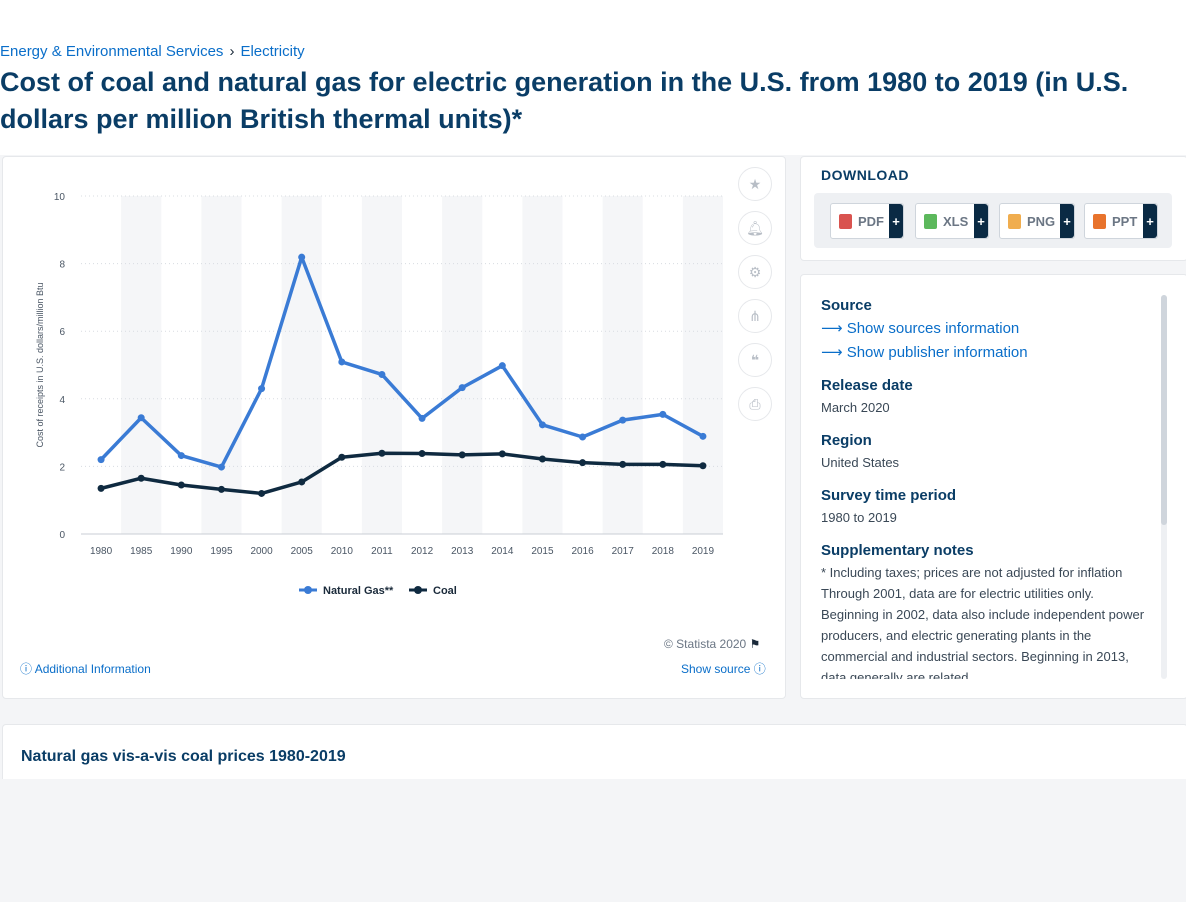  What do you see at coordinates (930, 221) in the screenshot?
I see `xls-file-icon` at bounding box center [930, 221].